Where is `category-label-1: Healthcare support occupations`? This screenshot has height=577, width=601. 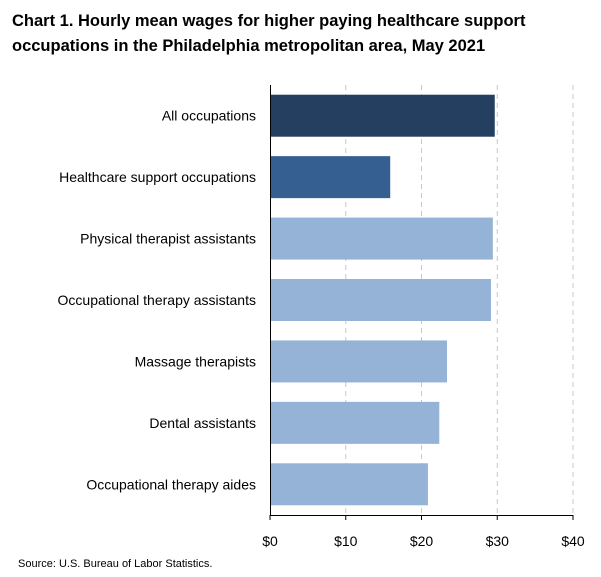
category-label-1: Healthcare support occupations is located at coordinates (157, 177).